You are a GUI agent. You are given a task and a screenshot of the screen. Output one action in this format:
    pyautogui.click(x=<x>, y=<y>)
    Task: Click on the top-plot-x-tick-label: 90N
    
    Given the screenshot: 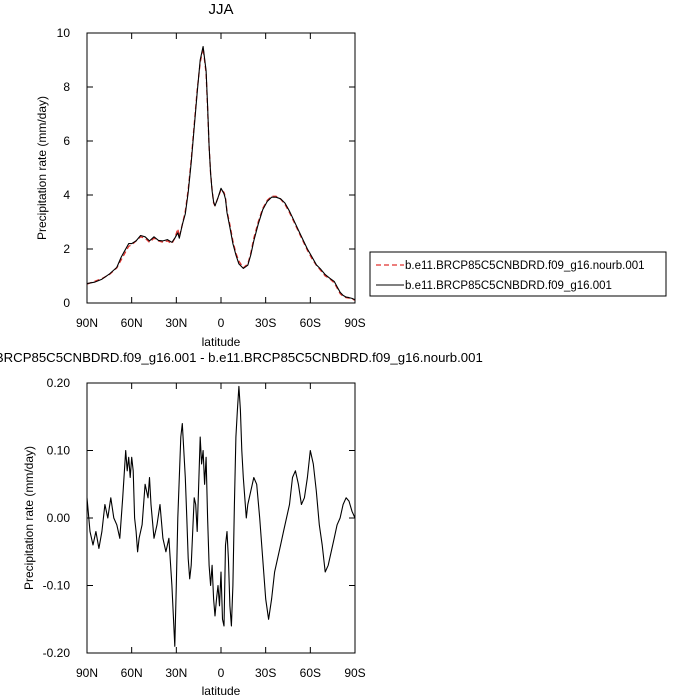 What is the action you would take?
    pyautogui.click(x=87, y=323)
    